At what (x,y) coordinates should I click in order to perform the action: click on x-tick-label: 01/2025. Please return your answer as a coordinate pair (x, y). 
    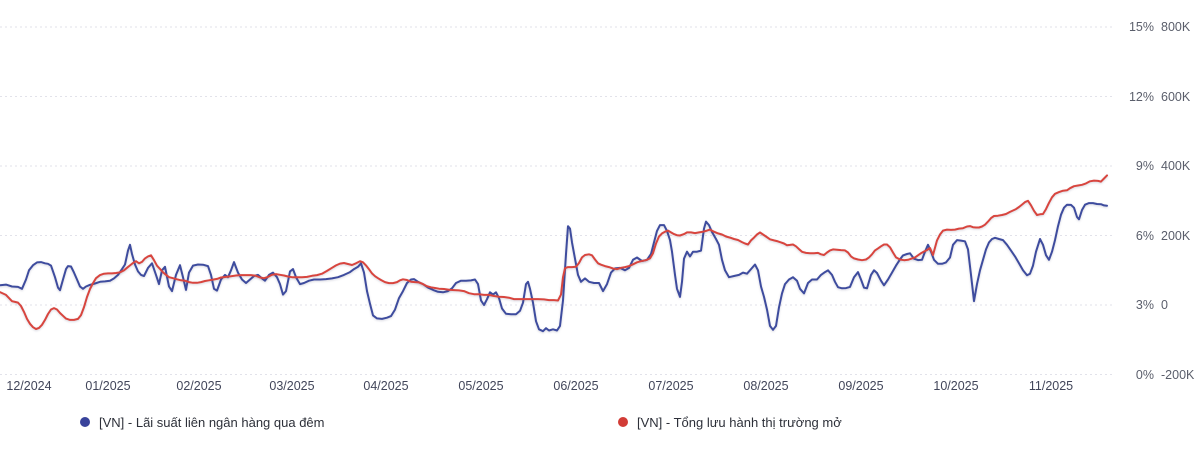
    Looking at the image, I should click on (108, 386).